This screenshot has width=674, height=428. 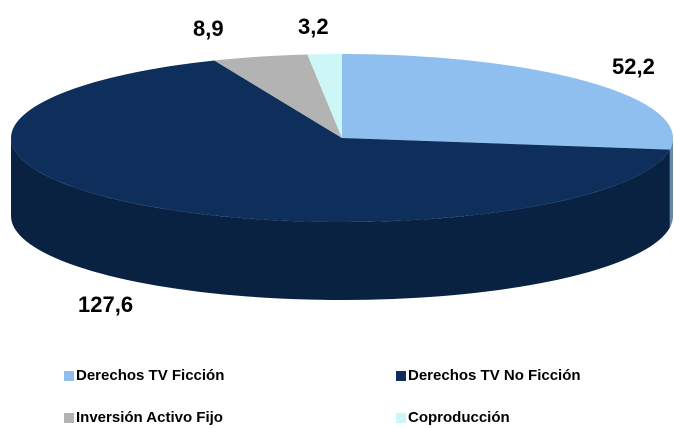 What do you see at coordinates (105, 304) in the screenshot?
I see `data-label: 127,6` at bounding box center [105, 304].